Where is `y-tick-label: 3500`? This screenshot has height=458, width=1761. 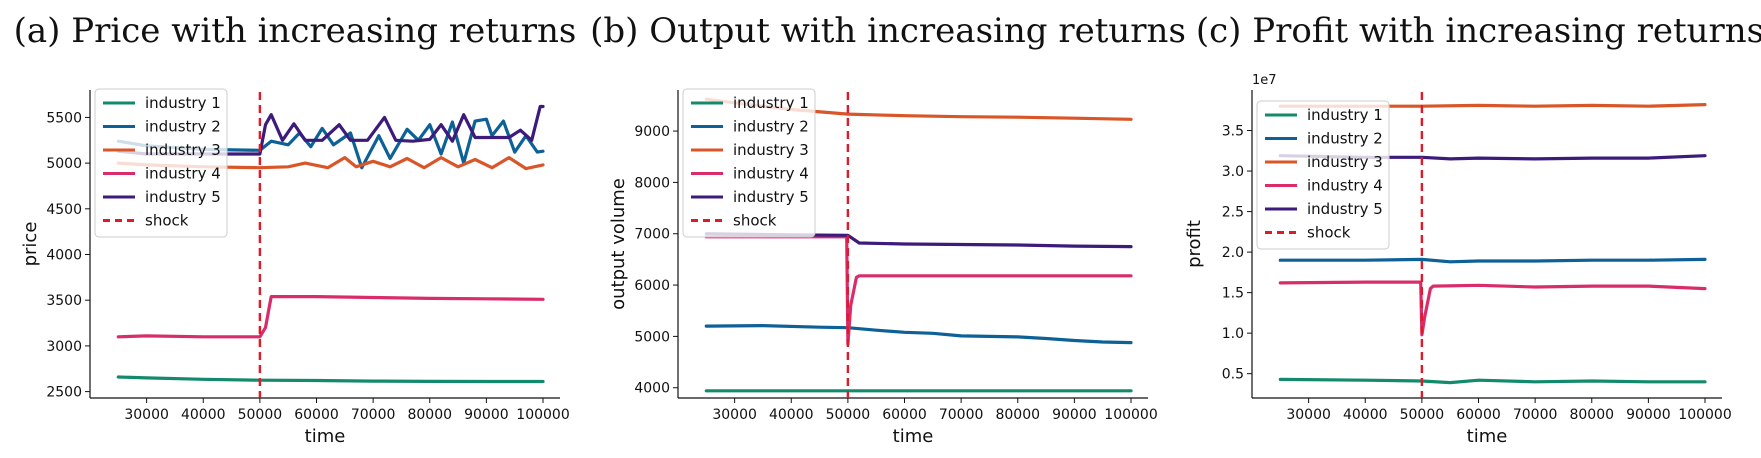
y-tick-label: 3500 is located at coordinates (64, 301).